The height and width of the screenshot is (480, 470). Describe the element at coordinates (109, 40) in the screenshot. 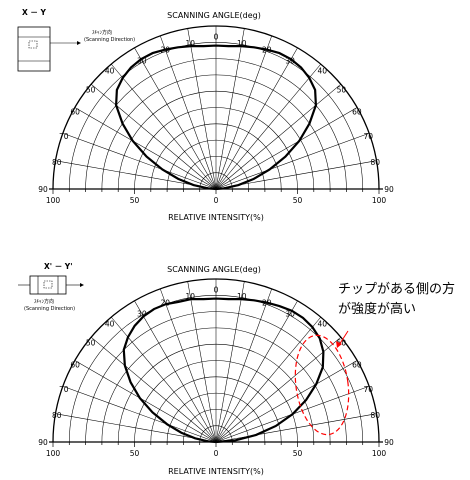

I see `scan-direction-label-en: (Scanning Direction)` at that location.